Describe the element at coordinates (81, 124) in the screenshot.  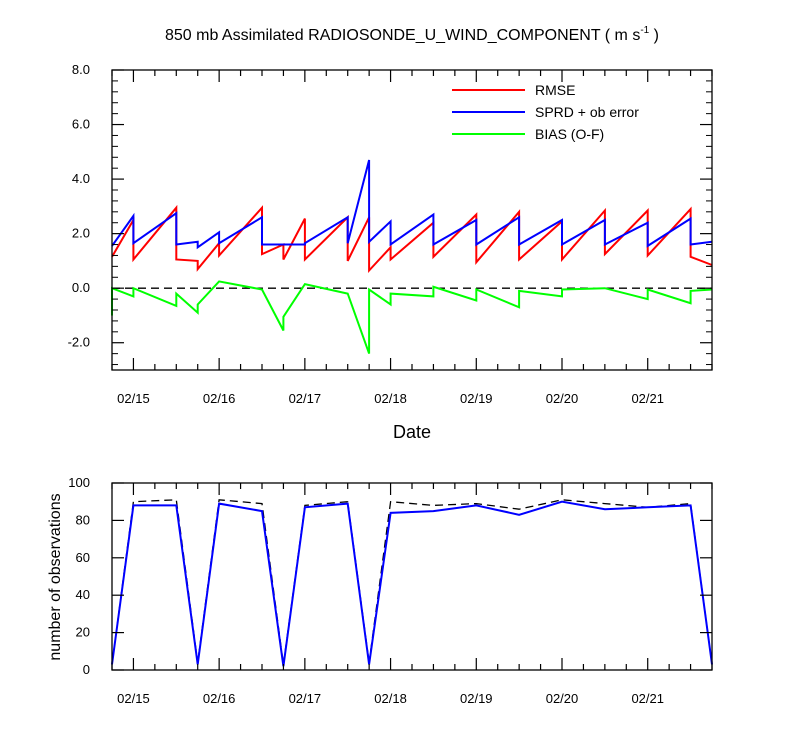
I see `top-y-tick-label: 6.0` at that location.